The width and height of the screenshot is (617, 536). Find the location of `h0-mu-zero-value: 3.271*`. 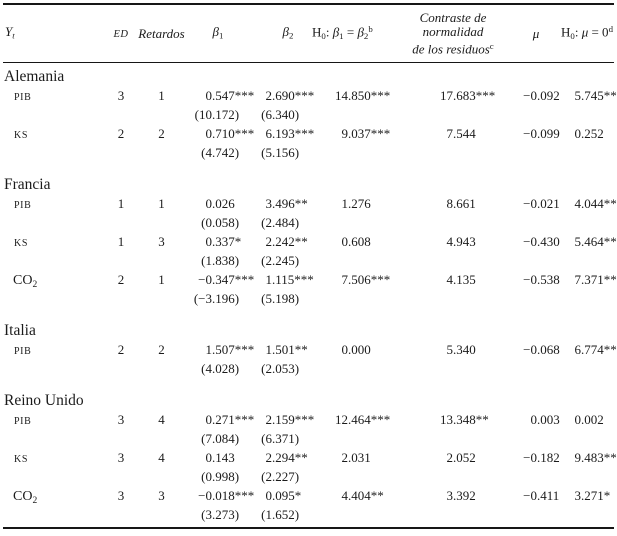

h0-mu-zero-value: 3.271* is located at coordinates (587, 507).